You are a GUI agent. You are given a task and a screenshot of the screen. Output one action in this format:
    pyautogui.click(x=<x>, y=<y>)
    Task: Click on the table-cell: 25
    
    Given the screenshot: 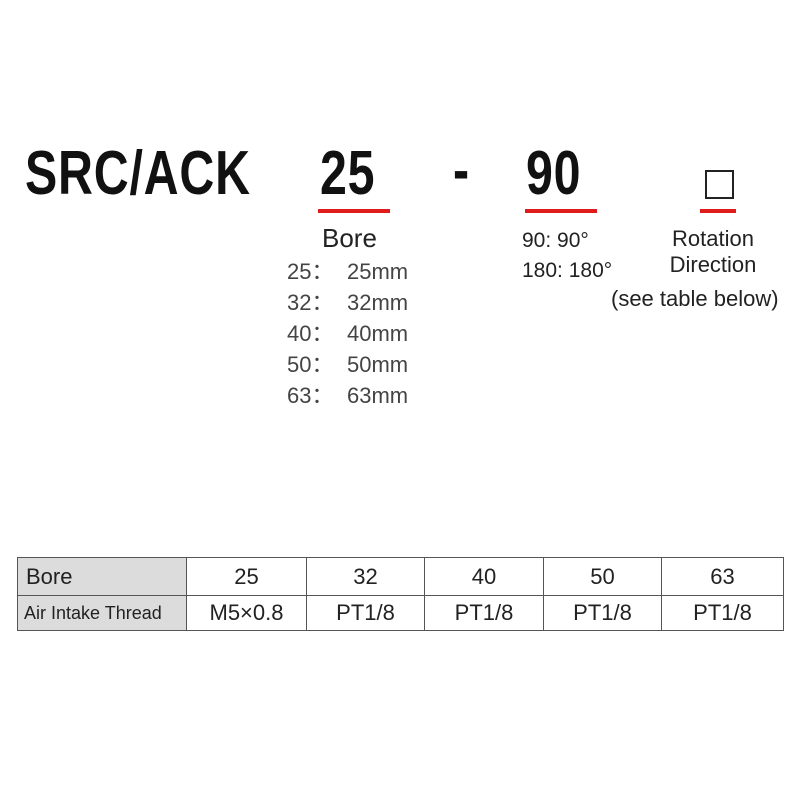 What is the action you would take?
    pyautogui.click(x=246, y=576)
    